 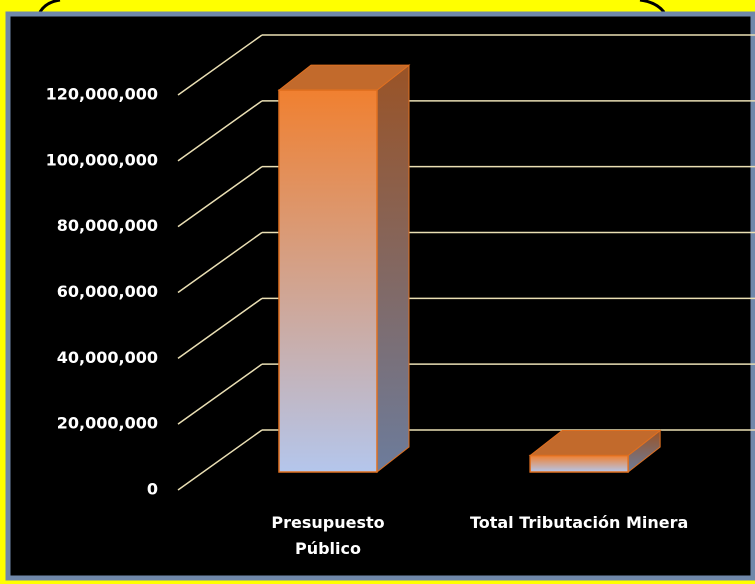 I want to click on y-tick-label: 60,000,000, so click(x=107, y=291).